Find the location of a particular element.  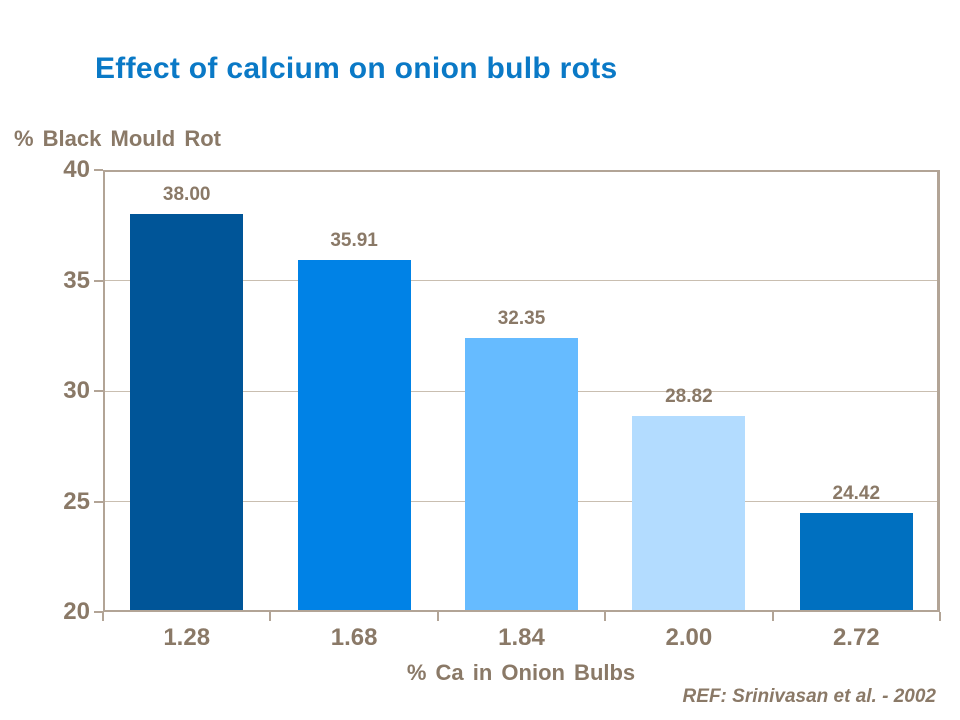

bar-2.00 is located at coordinates (689, 512).